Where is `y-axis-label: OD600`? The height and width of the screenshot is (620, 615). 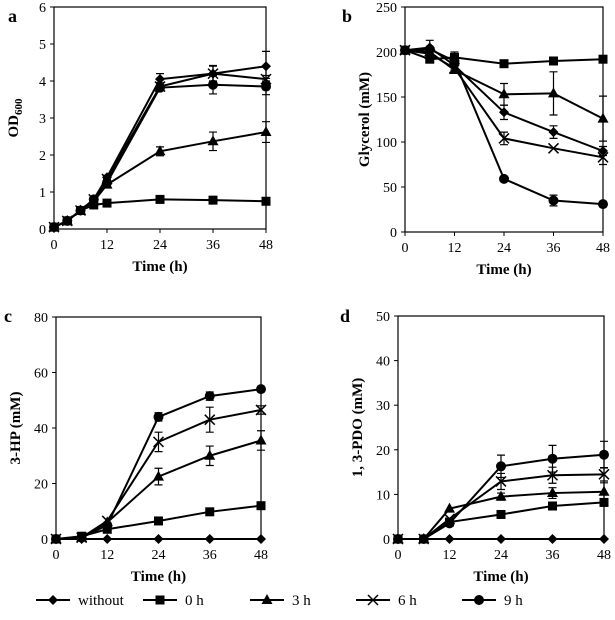 y-axis-label: OD600 is located at coordinates (15, 118).